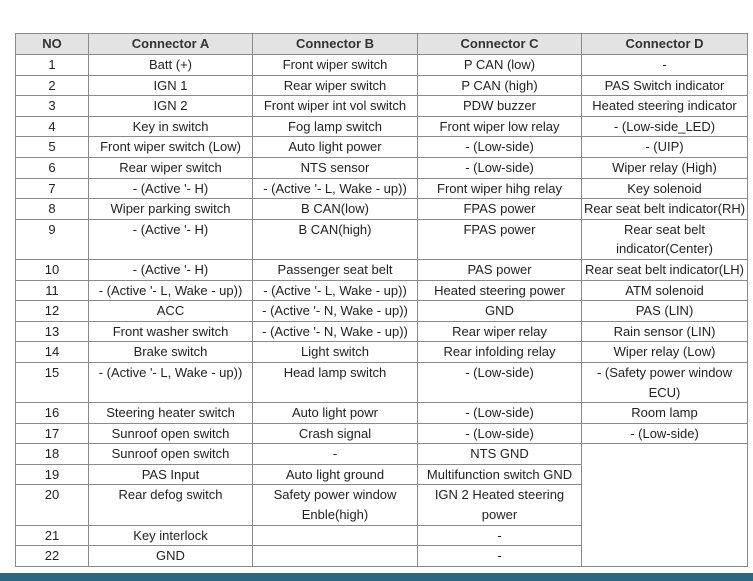  What do you see at coordinates (664, 331) in the screenshot?
I see `cell-connector-d: Rain sensor (LIN)` at bounding box center [664, 331].